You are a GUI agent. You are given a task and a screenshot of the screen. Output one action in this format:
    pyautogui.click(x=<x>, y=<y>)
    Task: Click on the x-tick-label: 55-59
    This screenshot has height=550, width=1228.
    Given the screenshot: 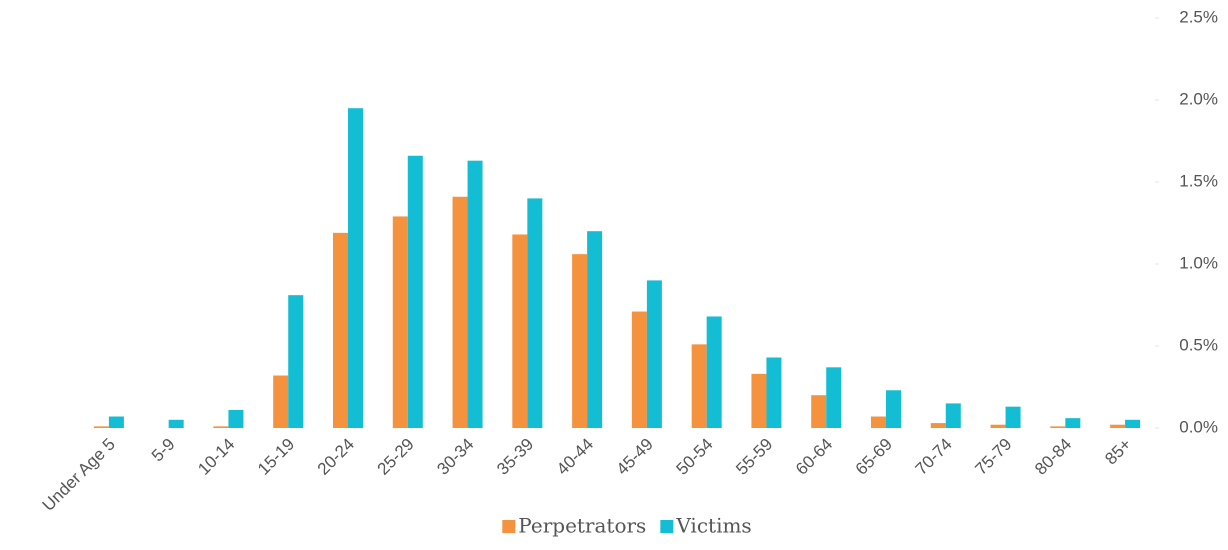 What is the action you would take?
    pyautogui.click(x=754, y=457)
    